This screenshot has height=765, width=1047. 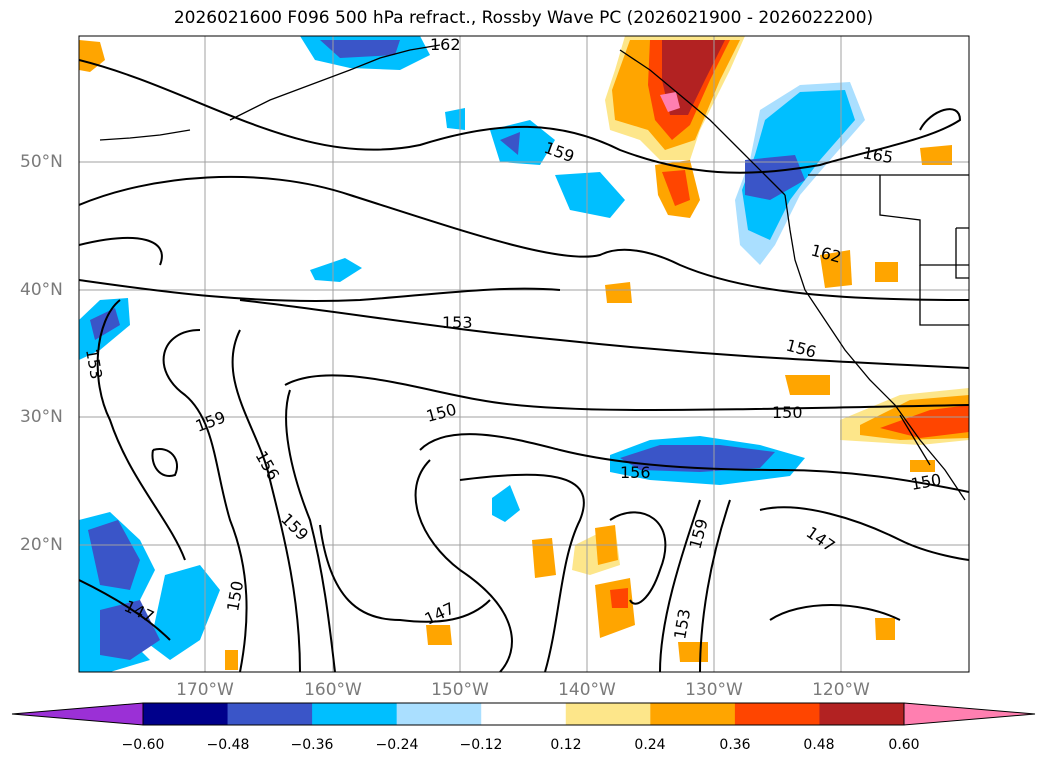 I want to click on colorbar-tick-label: 0.24, so click(x=650, y=745).